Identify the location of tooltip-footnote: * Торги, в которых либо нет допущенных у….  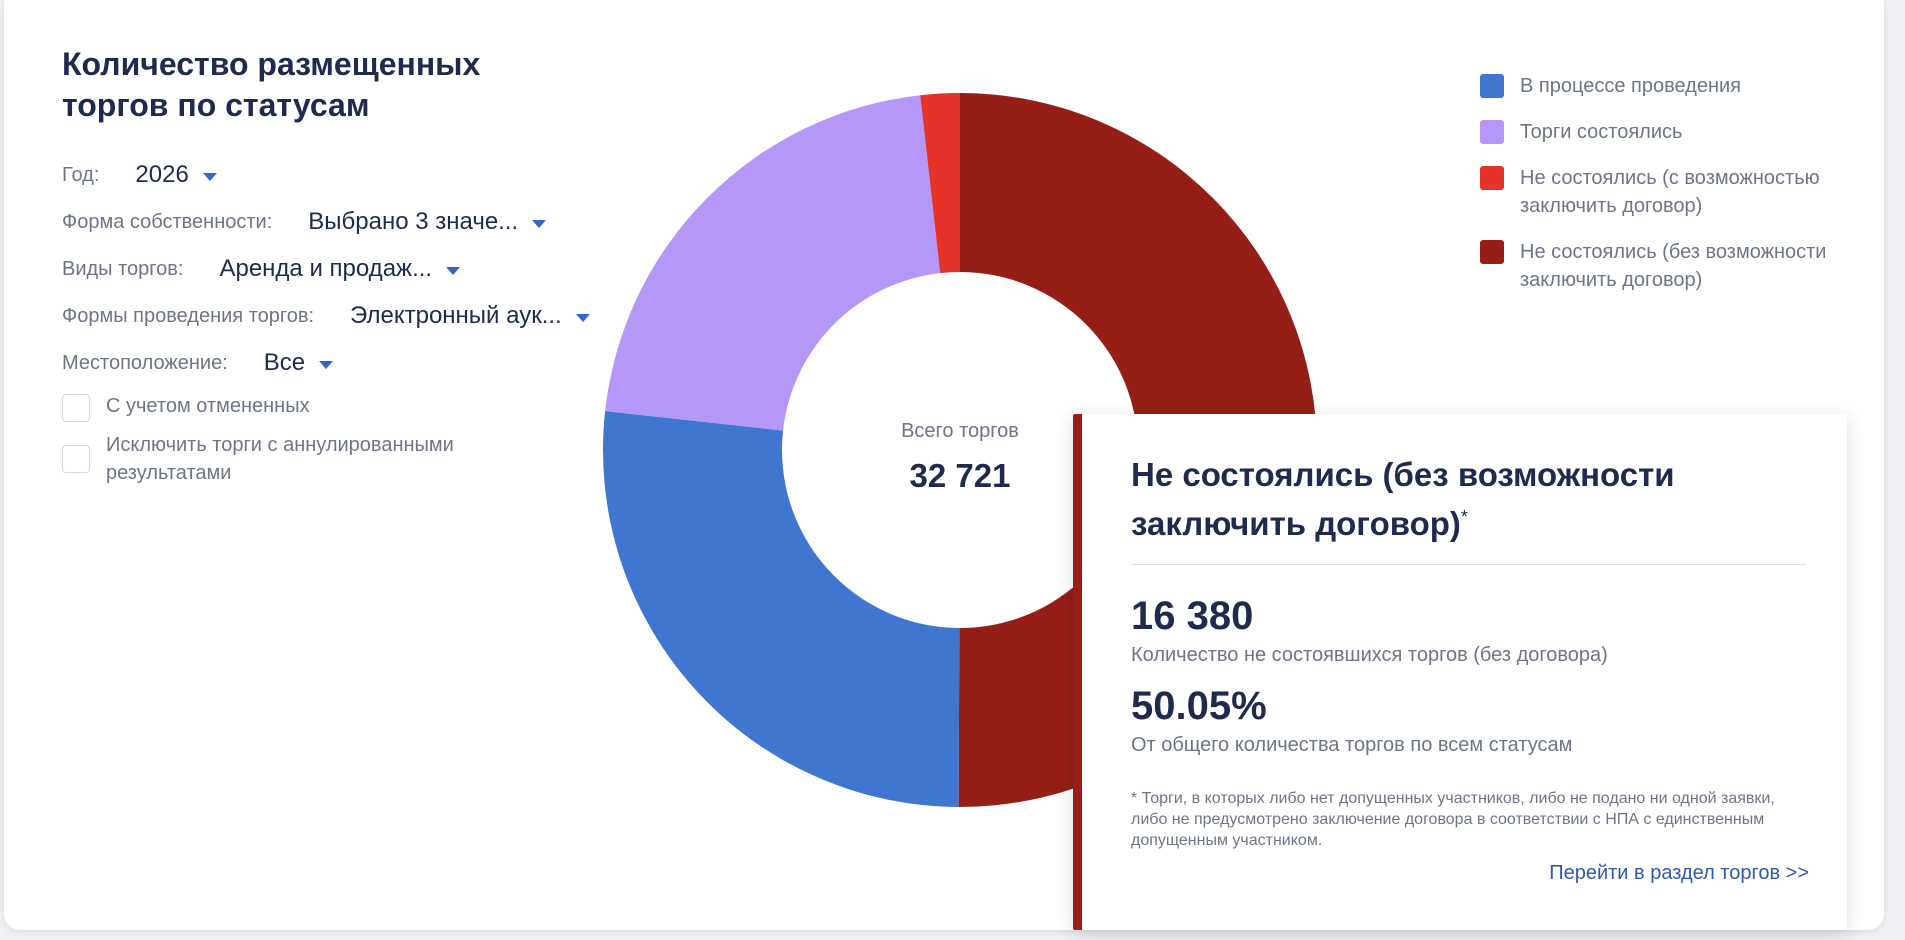
(1453, 819).